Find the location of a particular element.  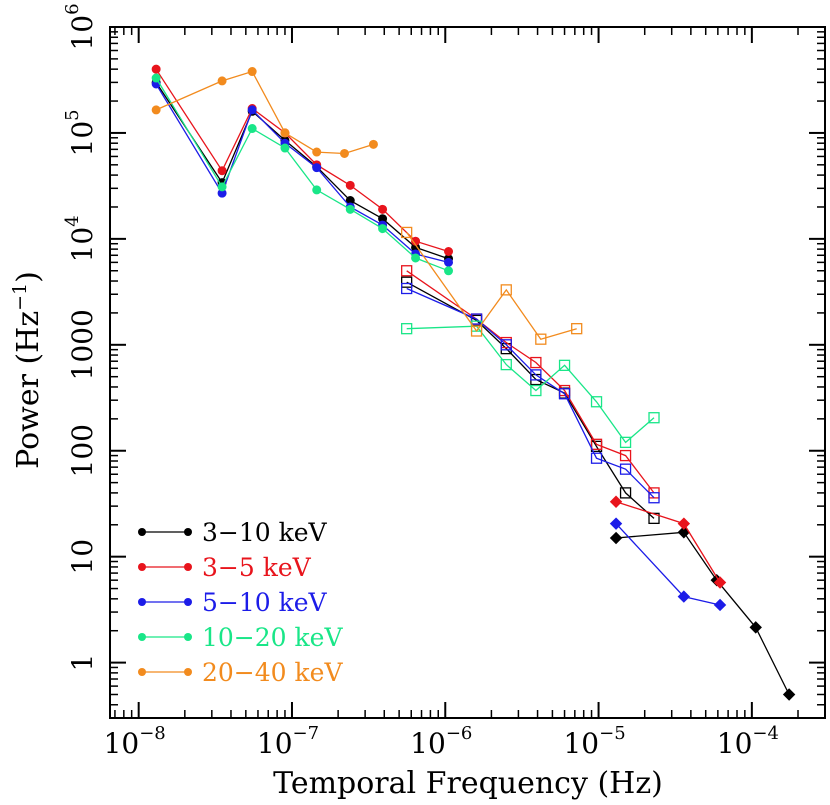

x-tick-label: 10⁻⁵ is located at coordinates (594, 741).